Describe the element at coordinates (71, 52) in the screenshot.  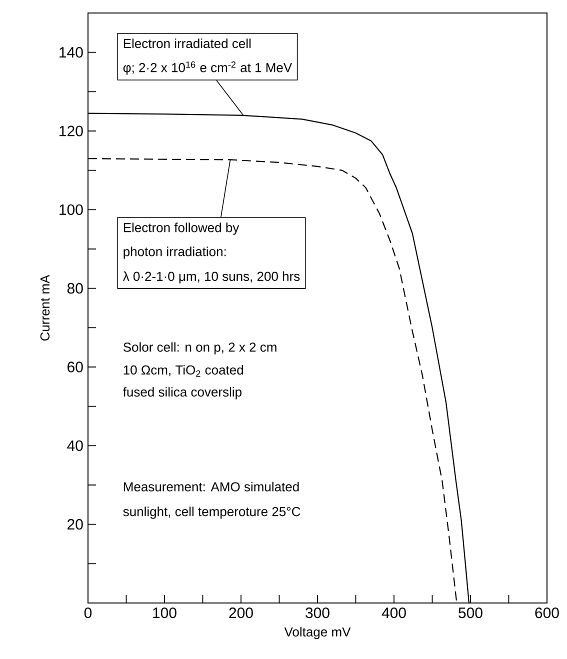
I see `y-tick-label: 140` at that location.